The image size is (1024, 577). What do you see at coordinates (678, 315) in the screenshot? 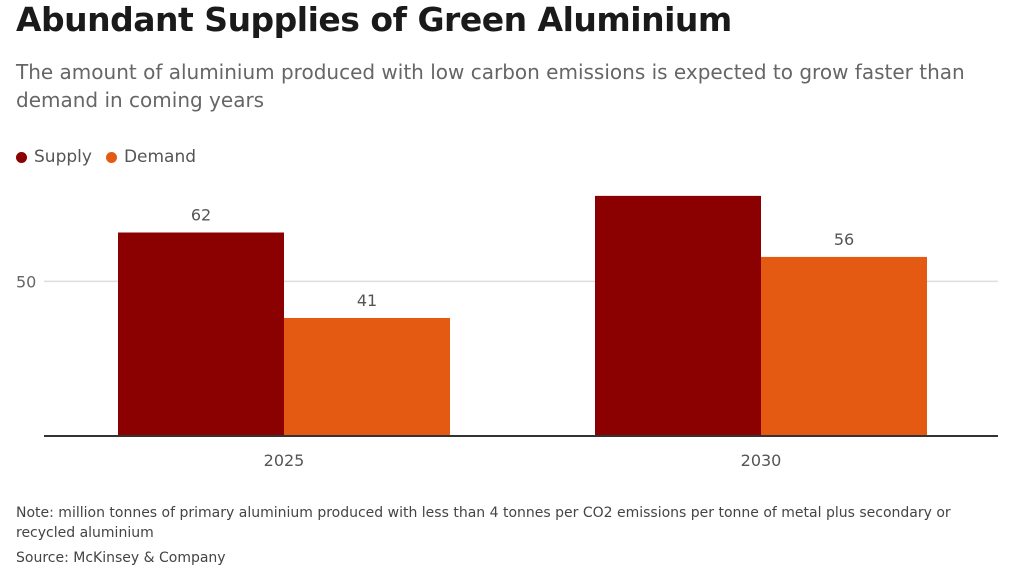
I see `bar-supply-2030` at bounding box center [678, 315].